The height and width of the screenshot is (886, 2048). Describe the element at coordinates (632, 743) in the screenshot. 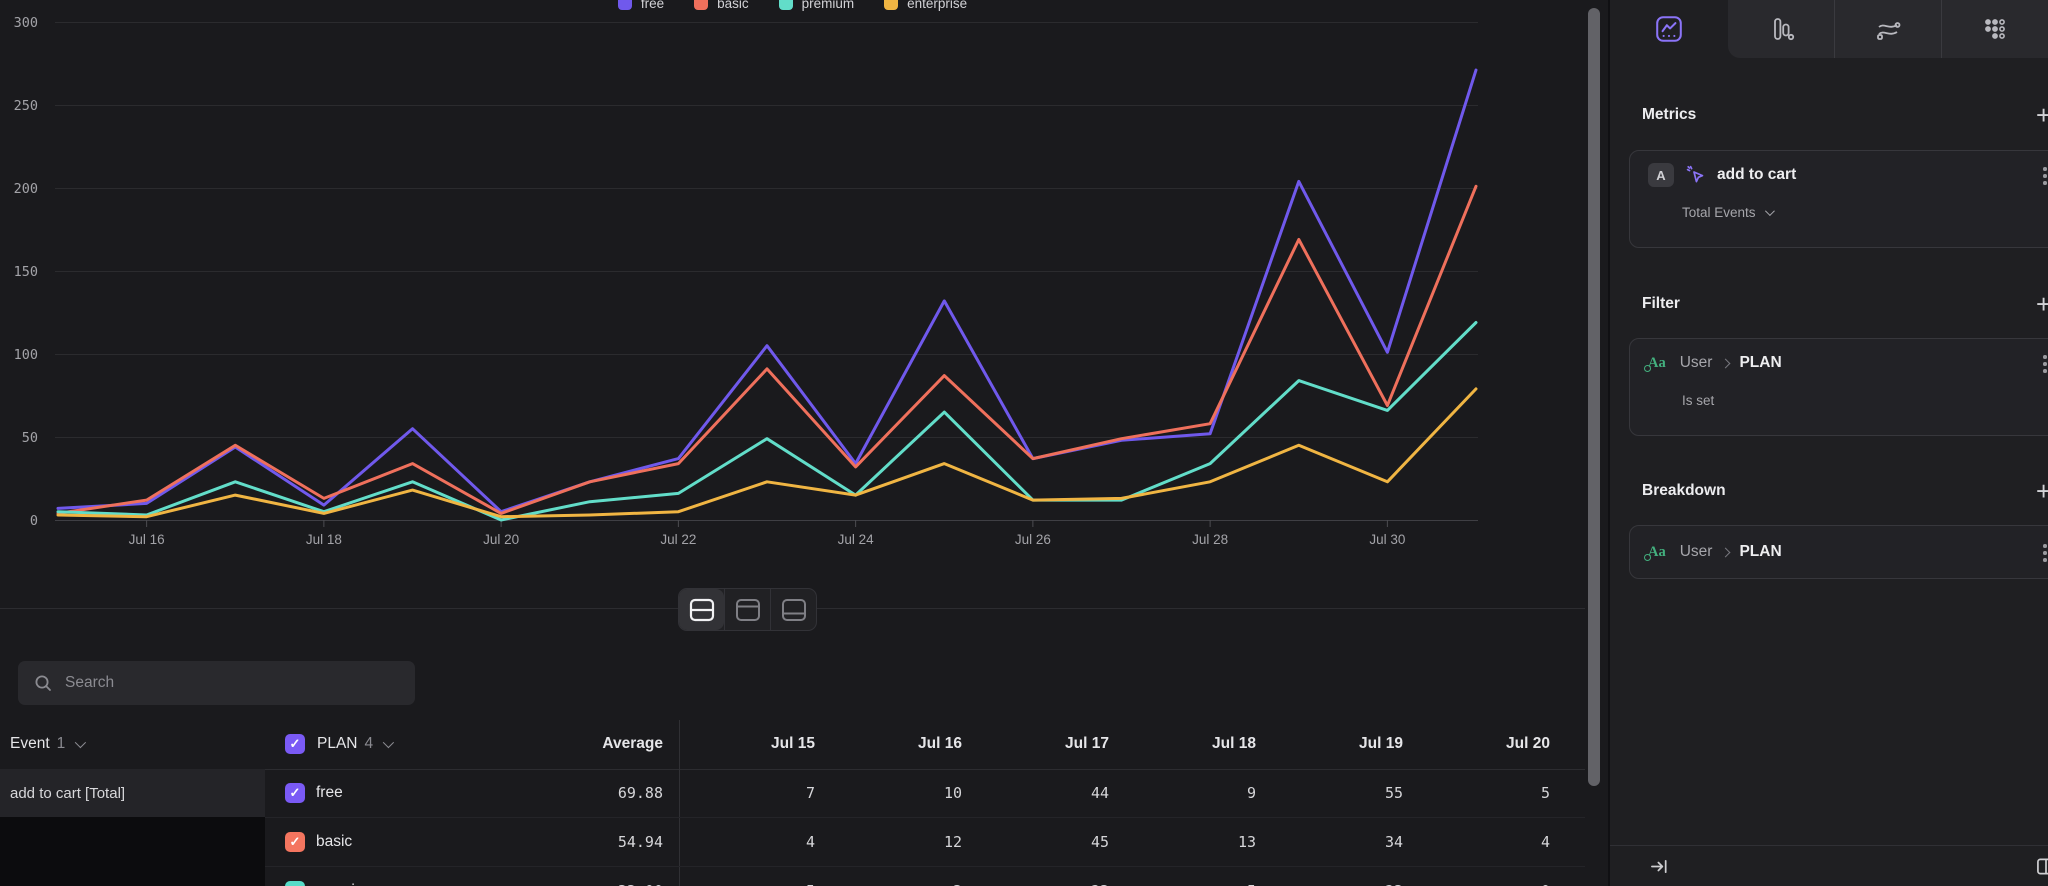

I see `average-header-label: Average` at that location.